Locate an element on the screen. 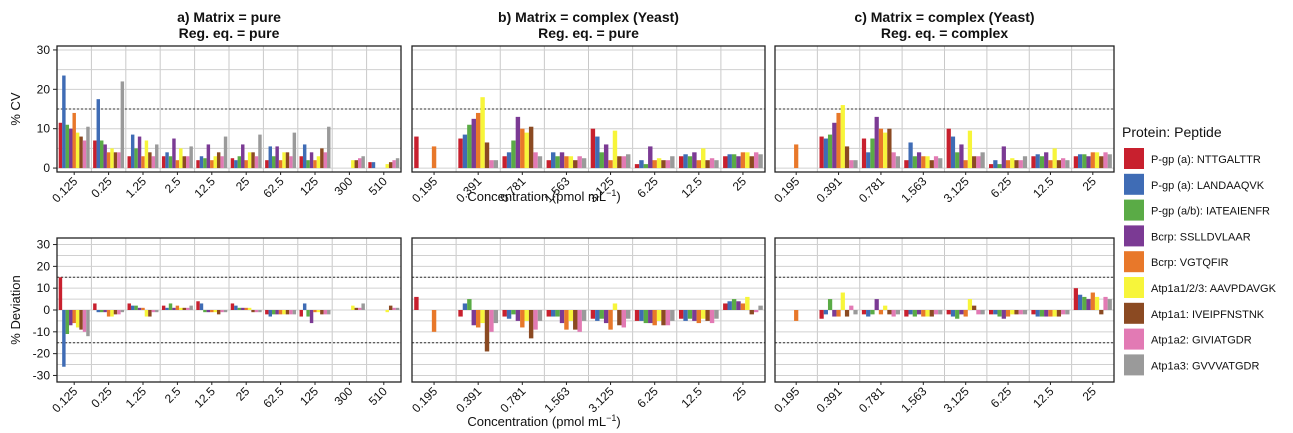  x-tick-label: 0.195 is located at coordinates (424, 399).